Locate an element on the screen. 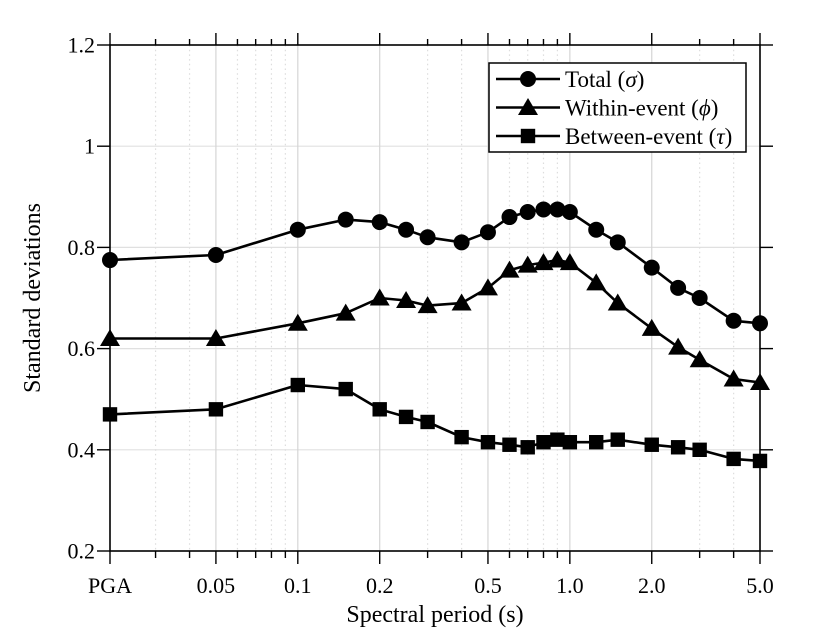 Image resolution: width=840 pixels, height=630 pixels. legend-label-between-event: Between-event (τ) is located at coordinates (648, 136).